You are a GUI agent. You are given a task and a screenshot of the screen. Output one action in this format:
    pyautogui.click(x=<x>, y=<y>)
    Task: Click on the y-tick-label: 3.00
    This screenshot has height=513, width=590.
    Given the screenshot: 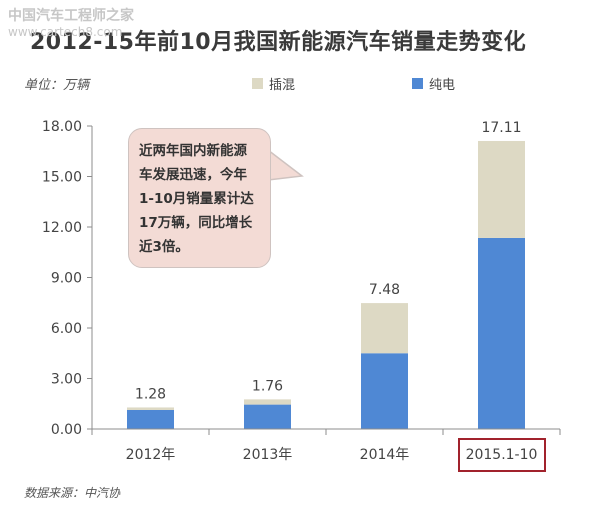 What is the action you would take?
    pyautogui.click(x=66, y=380)
    